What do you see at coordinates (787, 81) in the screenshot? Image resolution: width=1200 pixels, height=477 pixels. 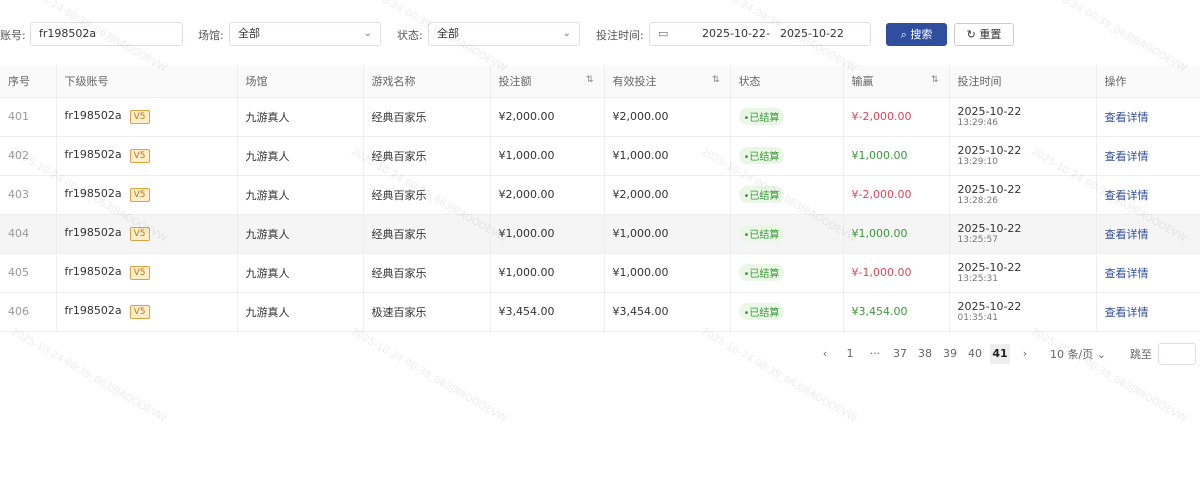 I see `column-header: 状态` at bounding box center [787, 81].